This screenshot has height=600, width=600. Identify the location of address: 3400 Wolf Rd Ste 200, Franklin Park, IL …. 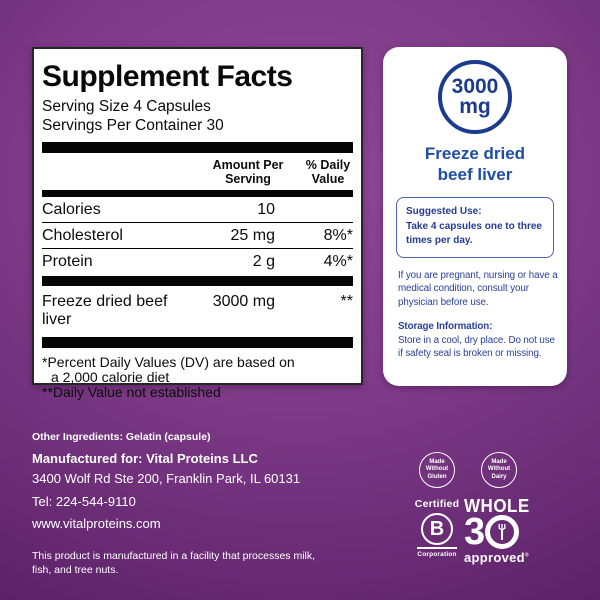
(166, 478).